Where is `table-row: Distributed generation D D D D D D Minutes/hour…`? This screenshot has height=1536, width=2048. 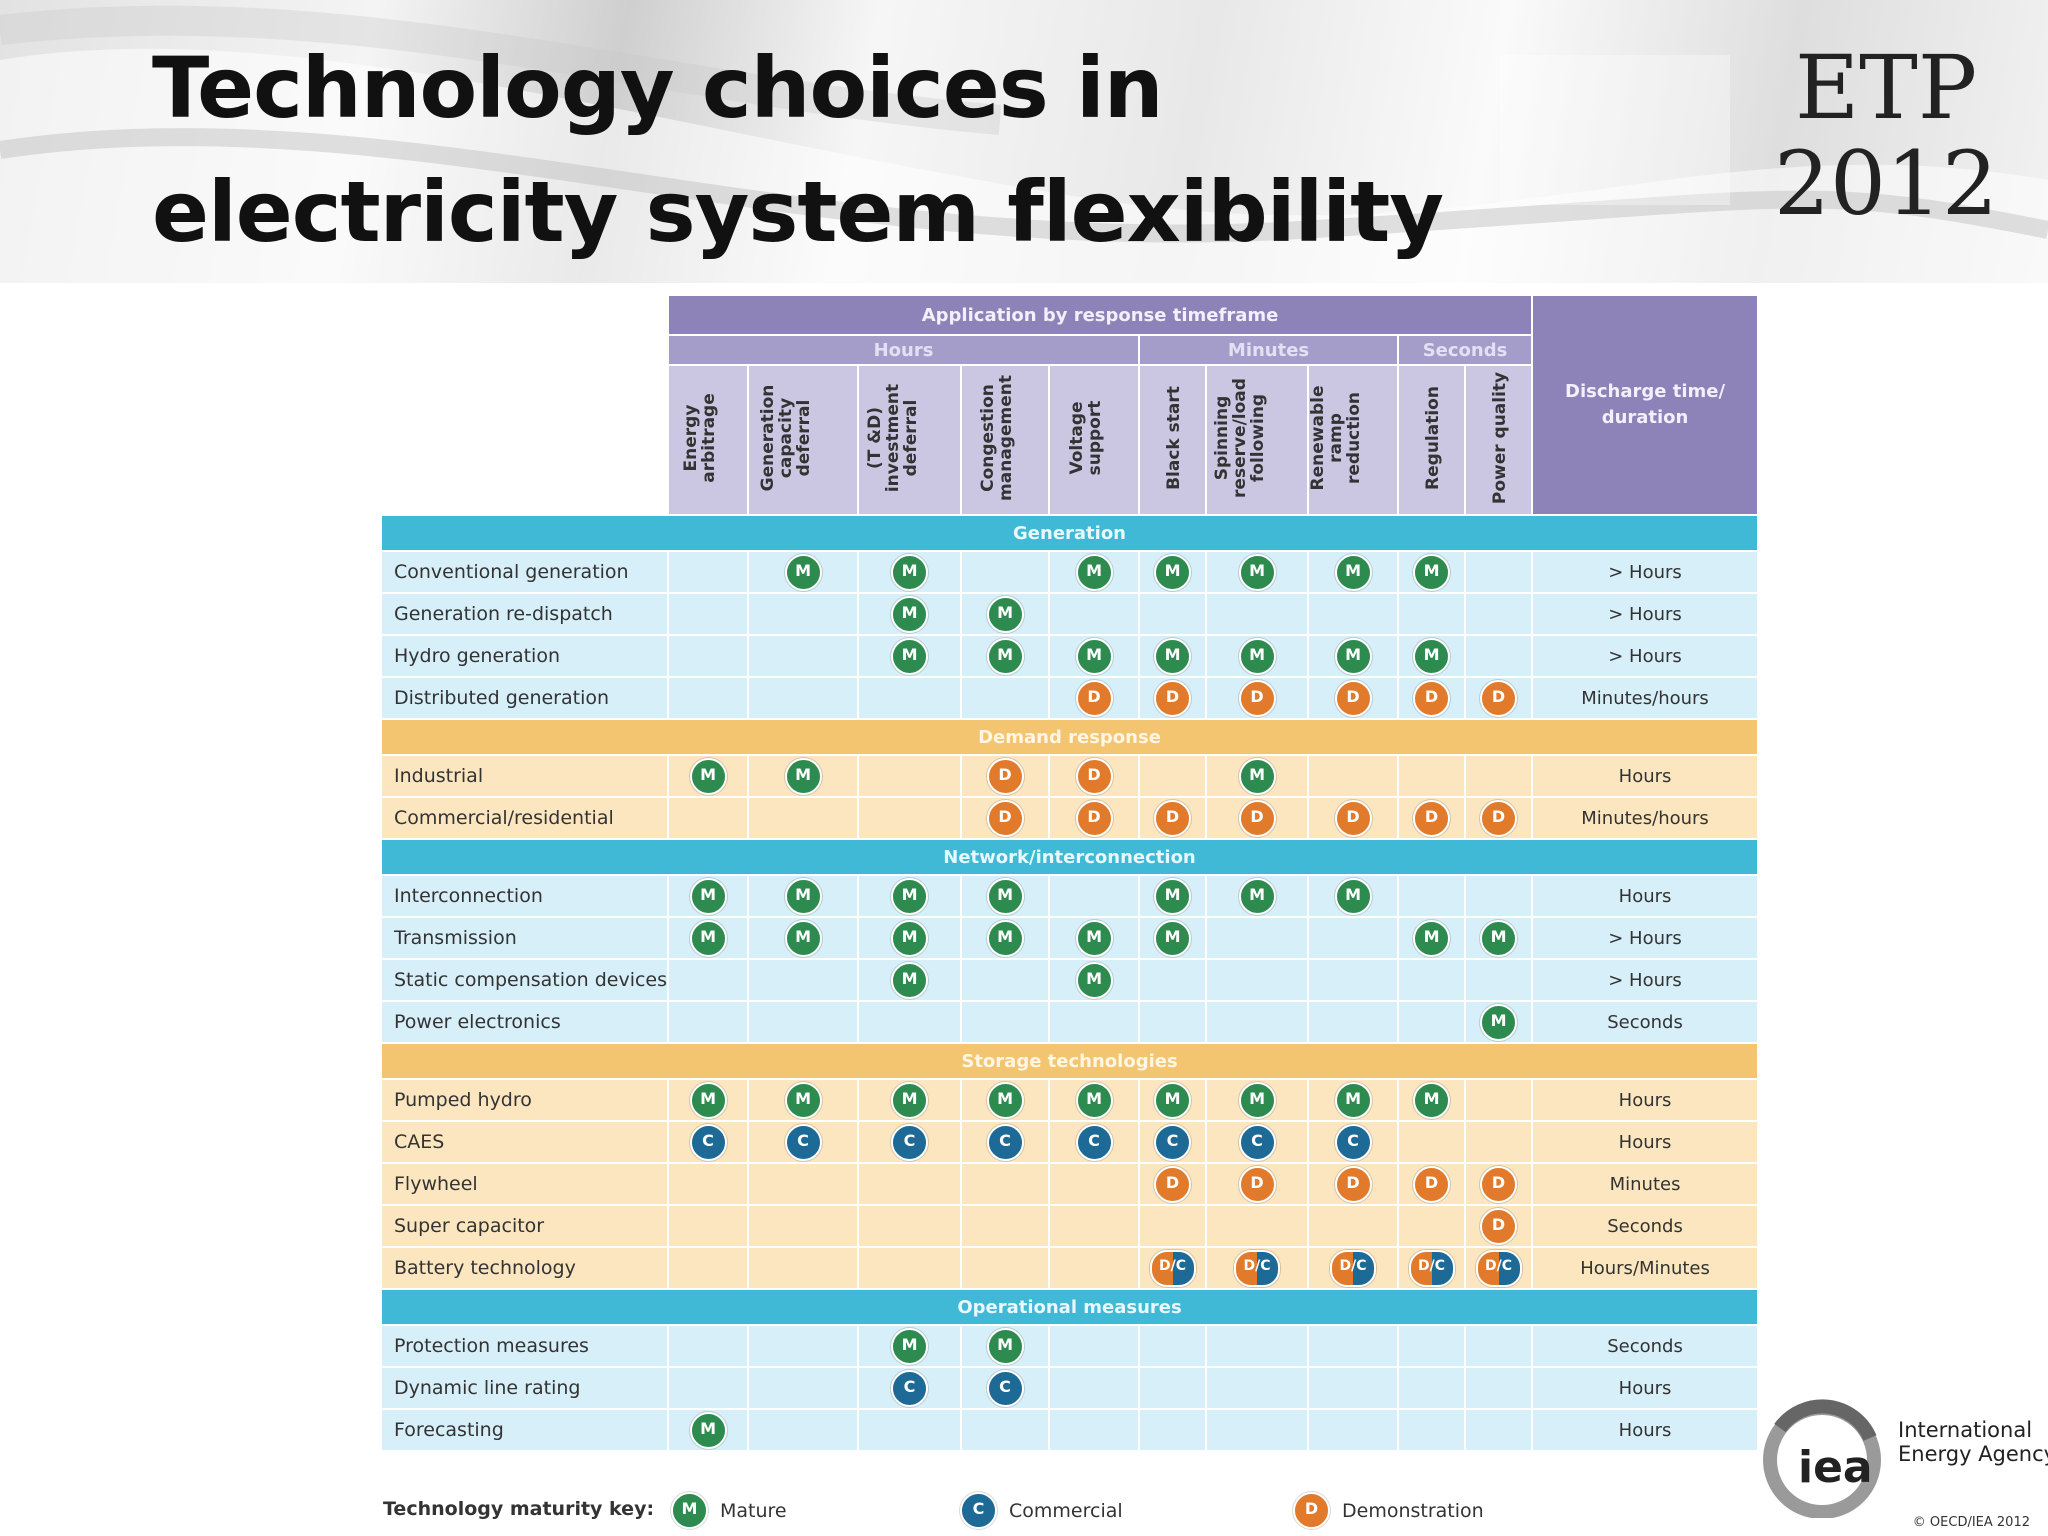 table-row: Distributed generation D D D D D D Minutes/hour… is located at coordinates (1069, 698).